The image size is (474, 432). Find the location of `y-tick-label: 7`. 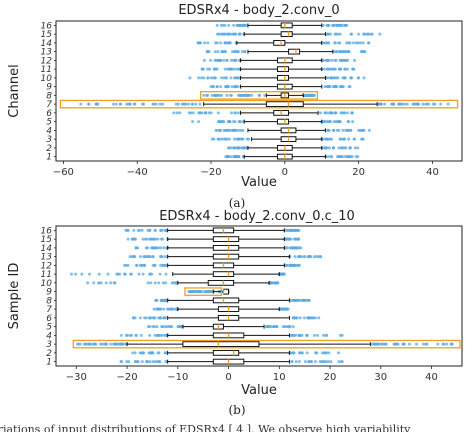

y-tick-label: 7 is located at coordinates (49, 105).